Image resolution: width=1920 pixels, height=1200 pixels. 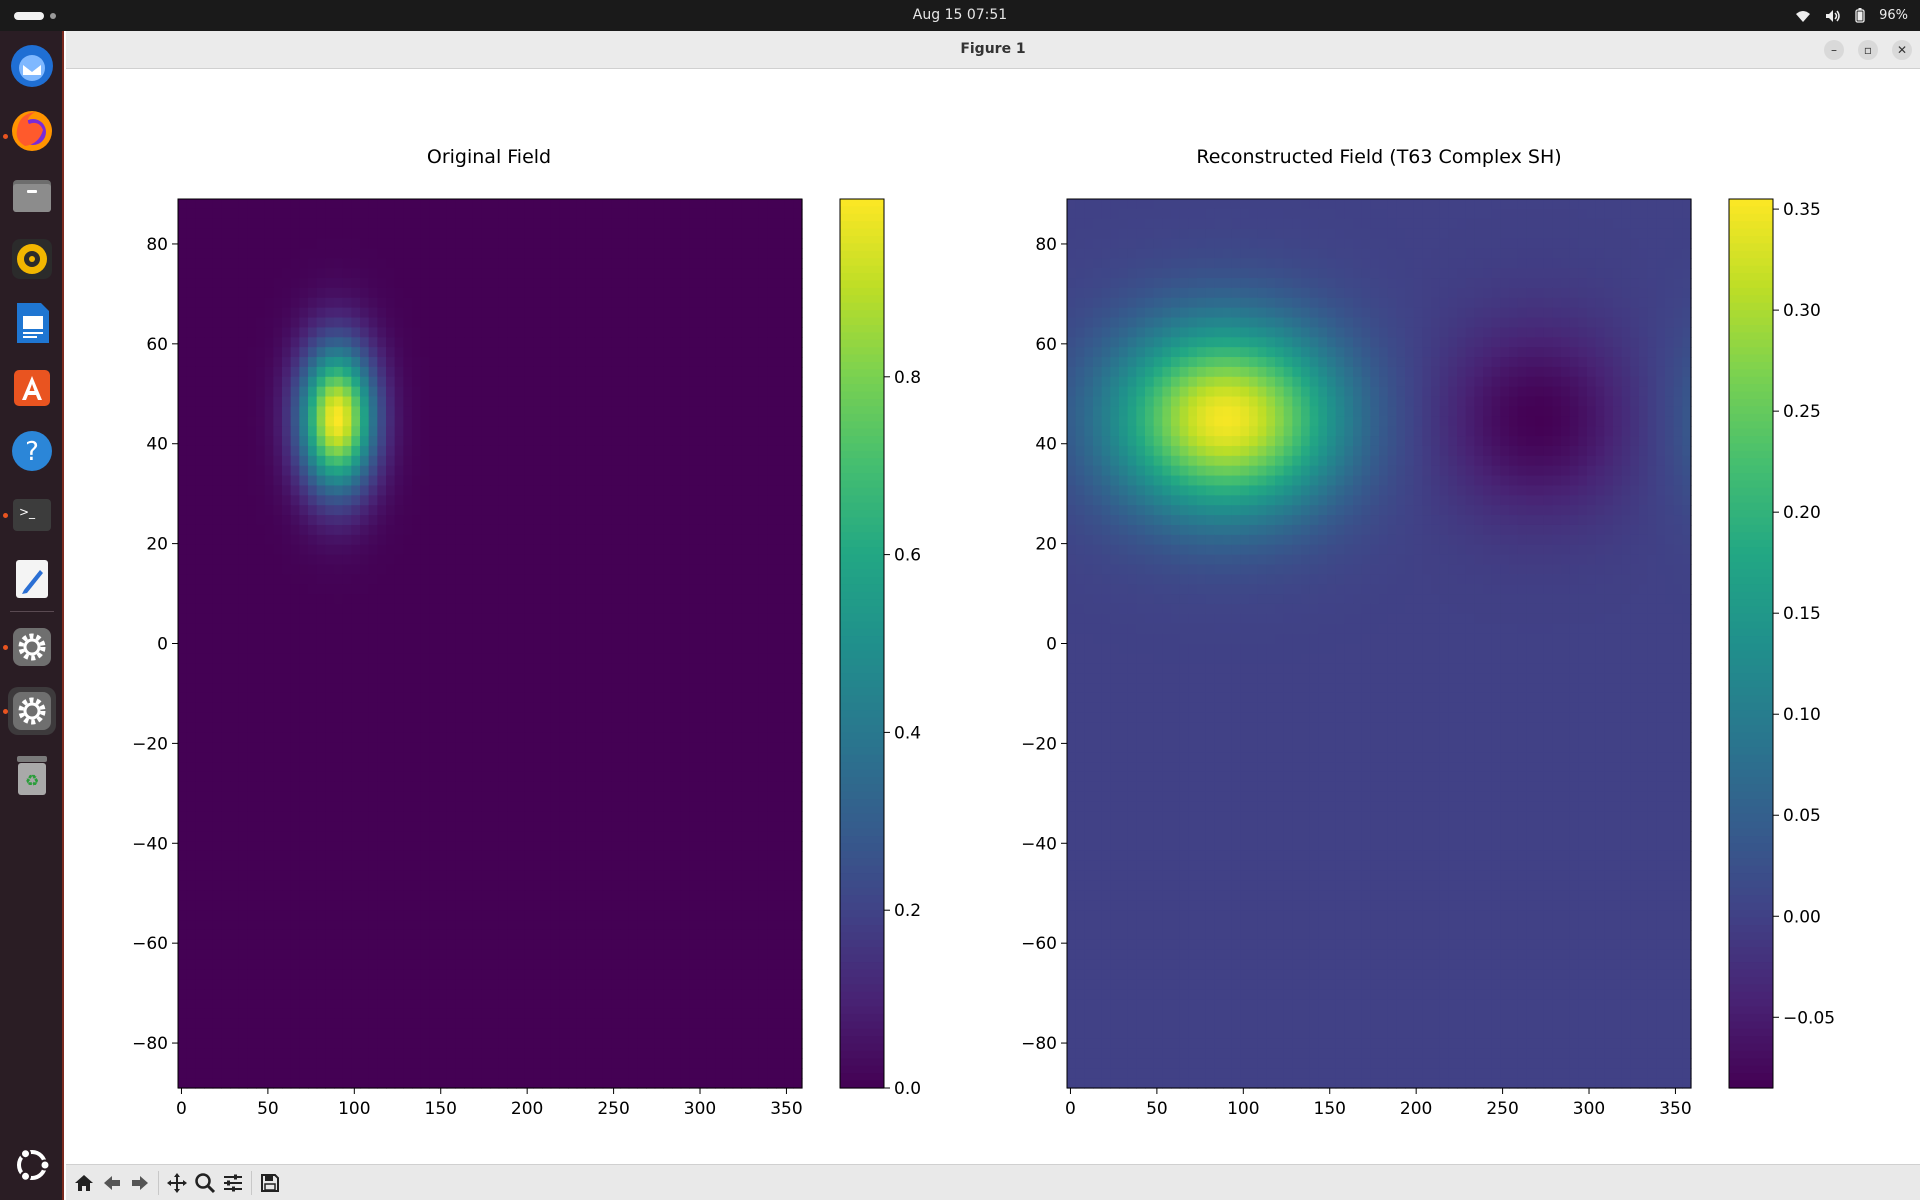 I want to click on firefox-launcher, so click(x=32, y=131).